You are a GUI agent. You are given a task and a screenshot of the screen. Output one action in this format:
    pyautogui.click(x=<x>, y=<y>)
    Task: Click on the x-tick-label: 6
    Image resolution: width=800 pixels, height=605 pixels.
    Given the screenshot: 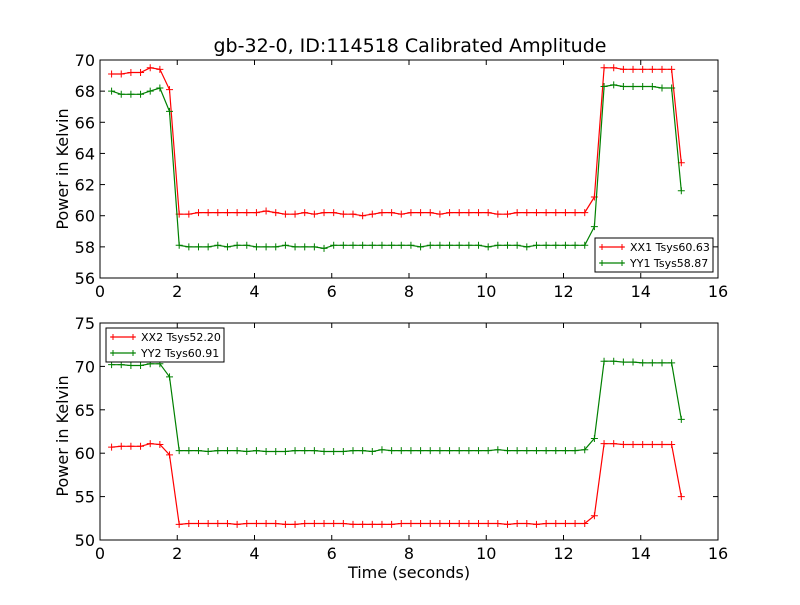 What is the action you would take?
    pyautogui.click(x=332, y=291)
    